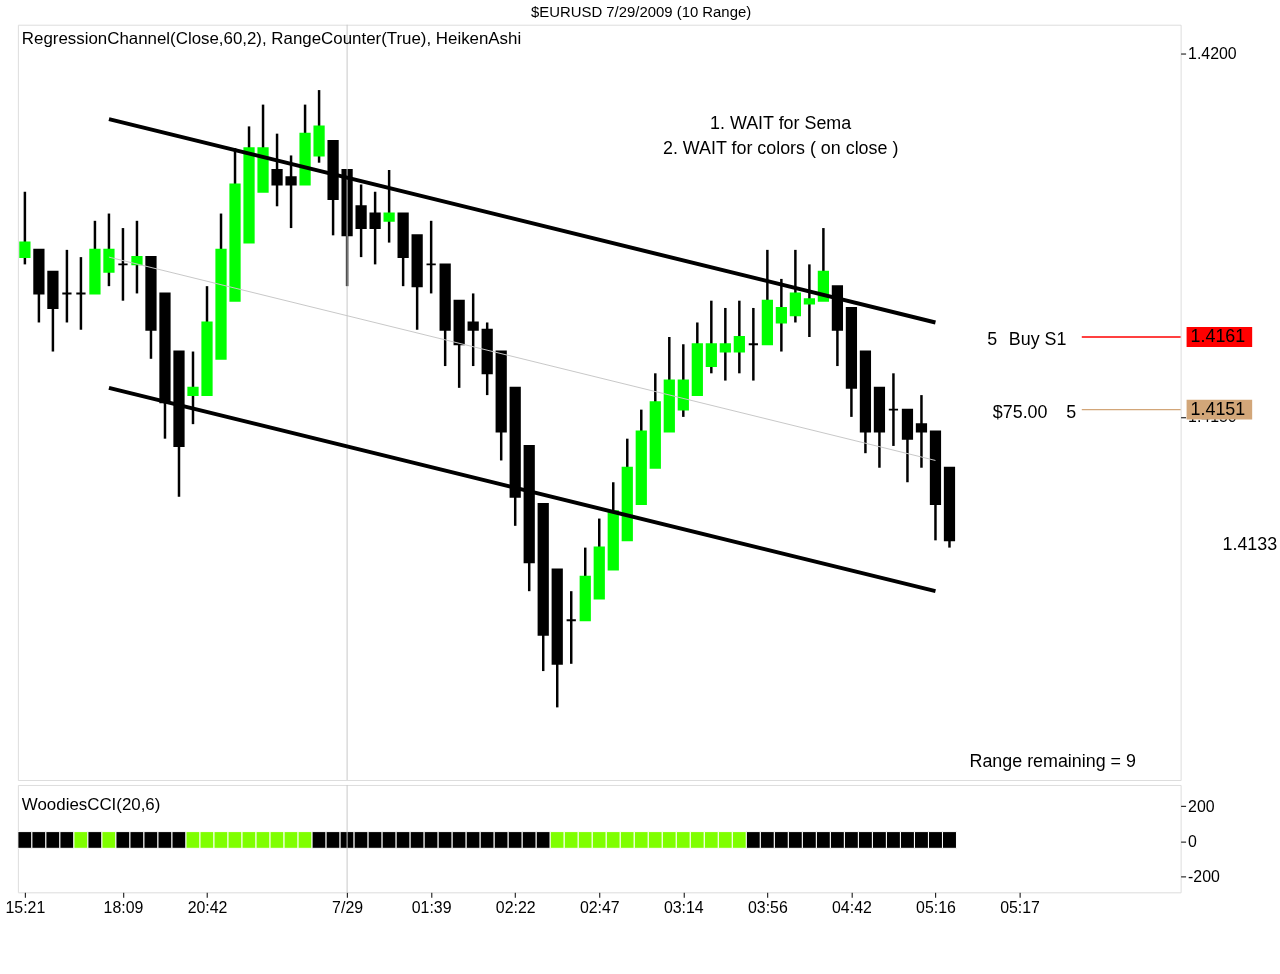 The width and height of the screenshot is (1280, 974). What do you see at coordinates (348, 907) in the screenshot?
I see `x-tick-label: 7/29` at bounding box center [348, 907].